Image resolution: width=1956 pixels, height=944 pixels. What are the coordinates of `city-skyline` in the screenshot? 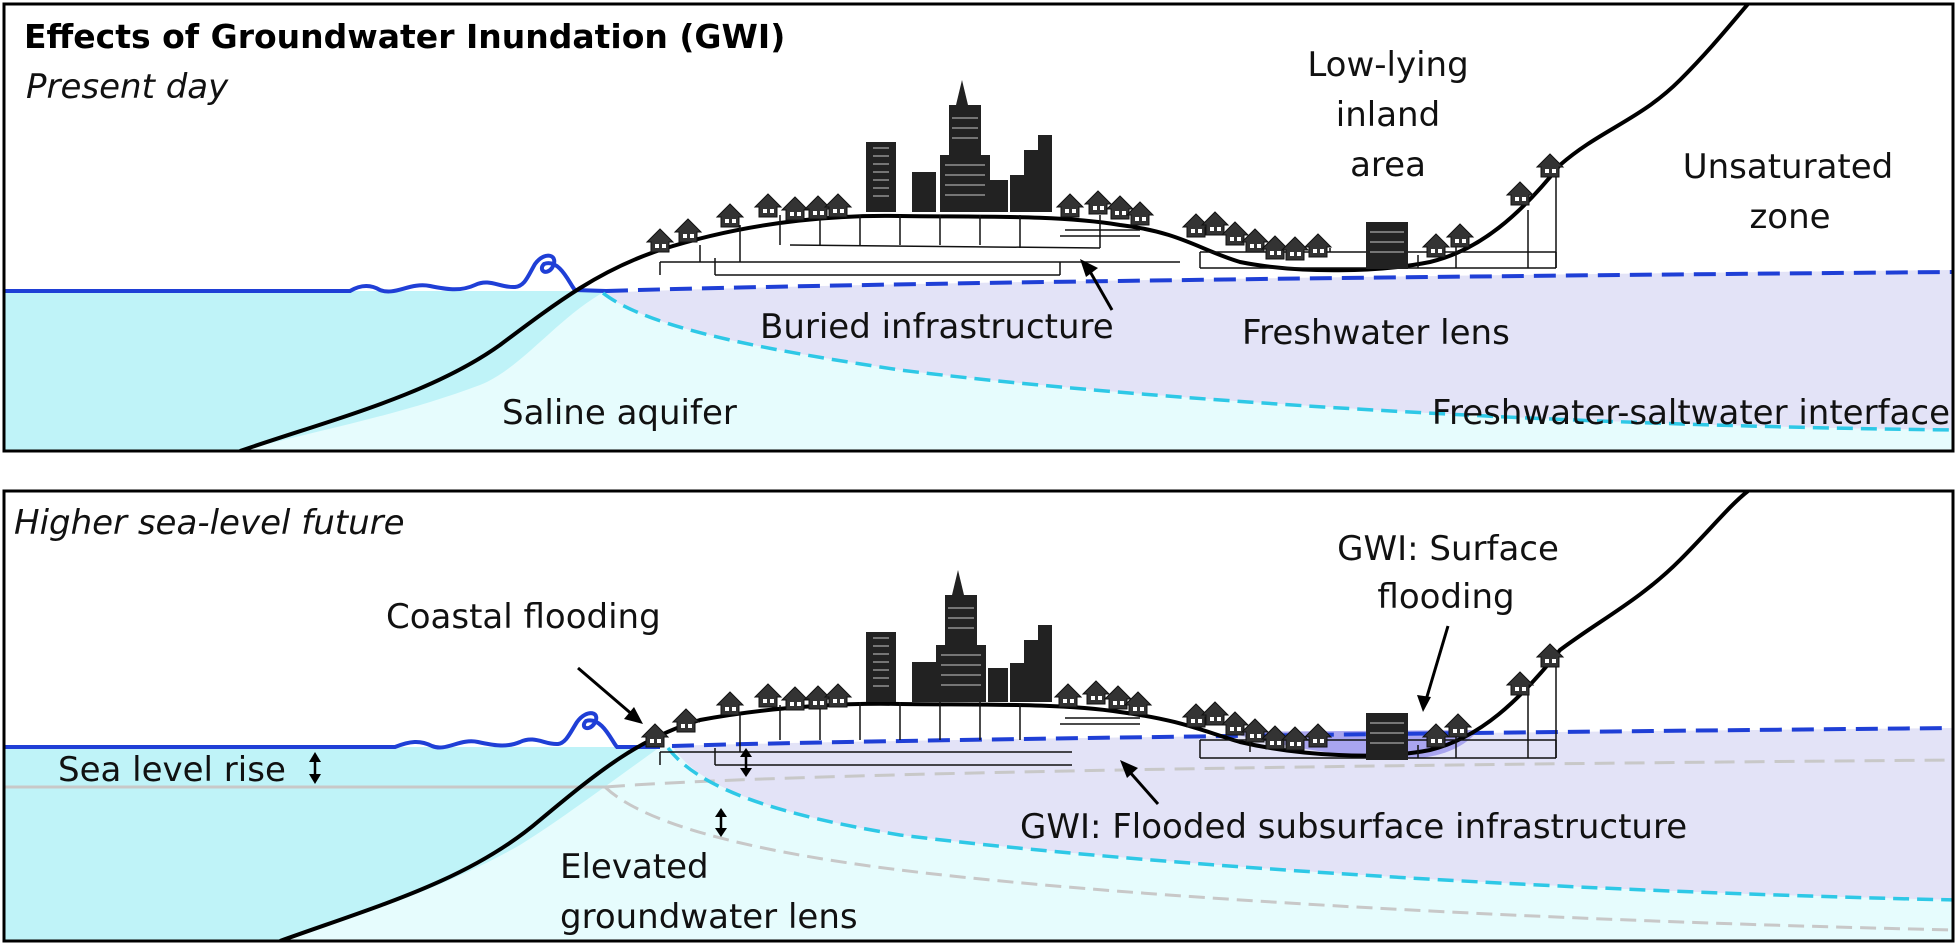 It's located at (1137, 174).